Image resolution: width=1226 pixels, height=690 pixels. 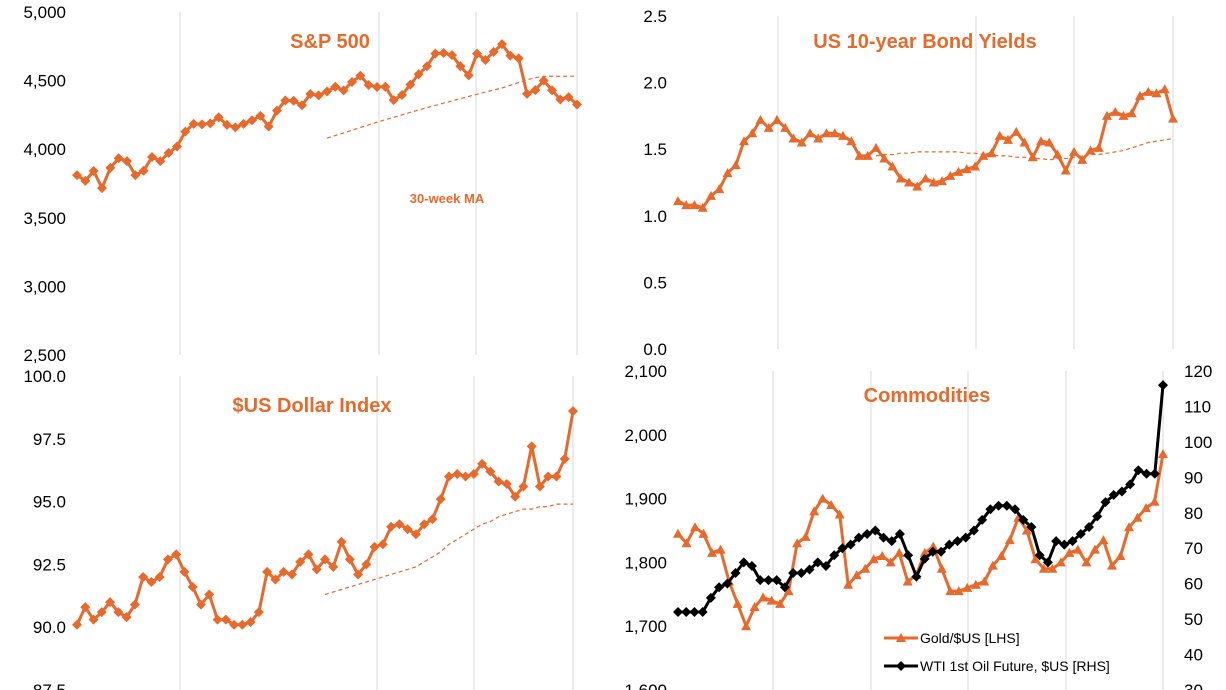 What do you see at coordinates (645, 435) in the screenshot?
I see `y-tick-label: 2,000` at bounding box center [645, 435].